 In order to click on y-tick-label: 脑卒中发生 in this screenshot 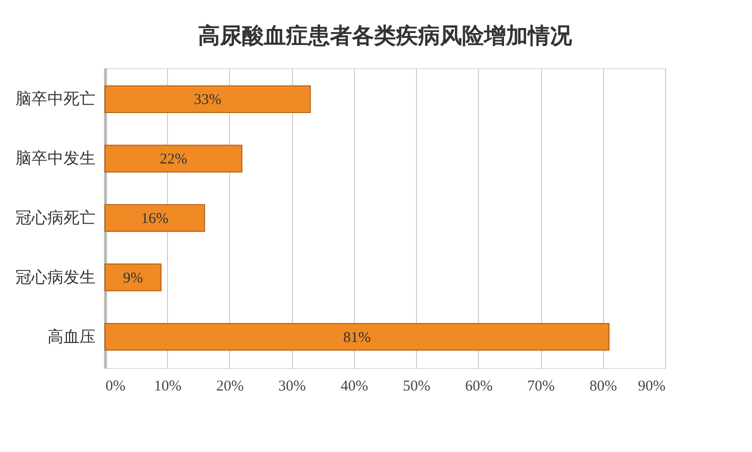, I will do `click(56, 159)`.